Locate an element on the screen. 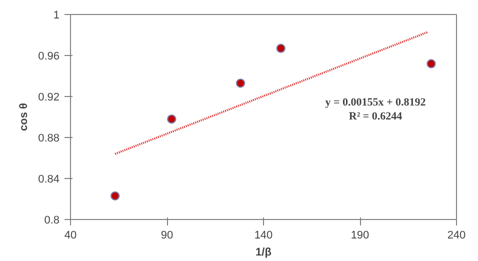 The image size is (478, 261). x-tick-label: 140 is located at coordinates (263, 236).